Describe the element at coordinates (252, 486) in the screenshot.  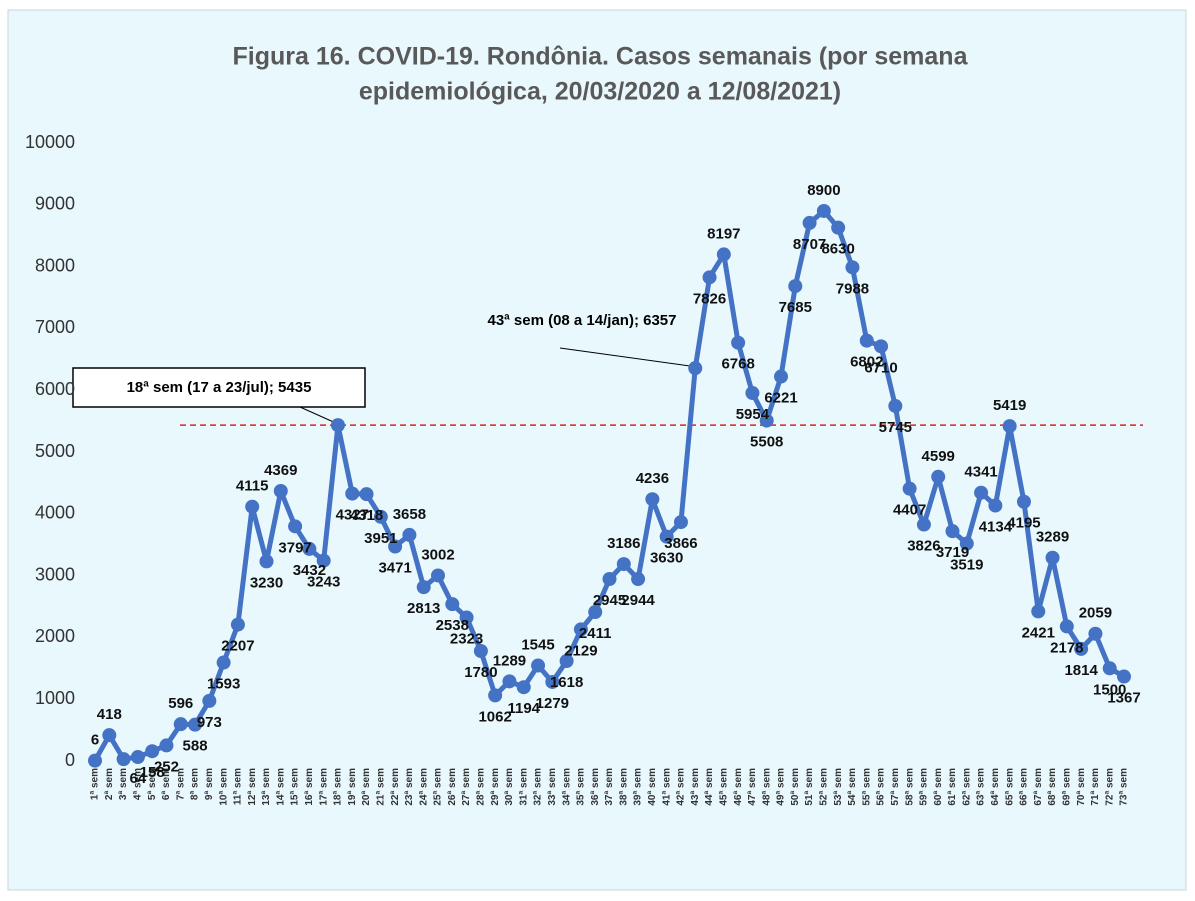
I see `data-label: 4115` at that location.